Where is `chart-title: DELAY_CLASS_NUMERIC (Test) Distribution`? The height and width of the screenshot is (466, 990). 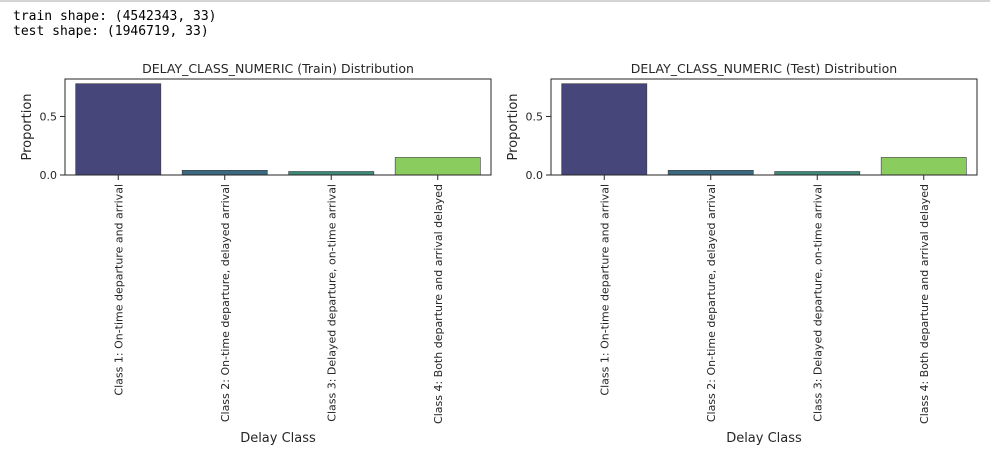
chart-title: DELAY_CLASS_NUMERIC (Test) Distribution is located at coordinates (764, 68).